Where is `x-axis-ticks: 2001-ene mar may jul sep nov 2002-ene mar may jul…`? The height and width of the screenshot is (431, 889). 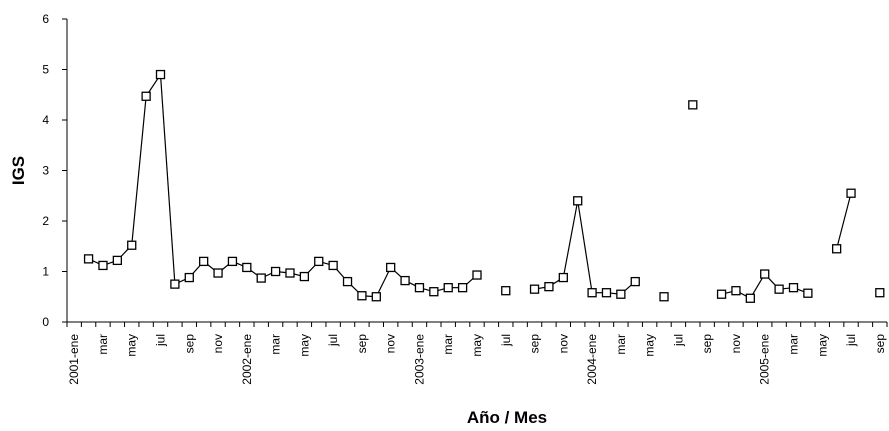 x-axis-ticks: 2001-ene mar may jul sep nov 2002-ene mar may jul… is located at coordinates (477, 353).